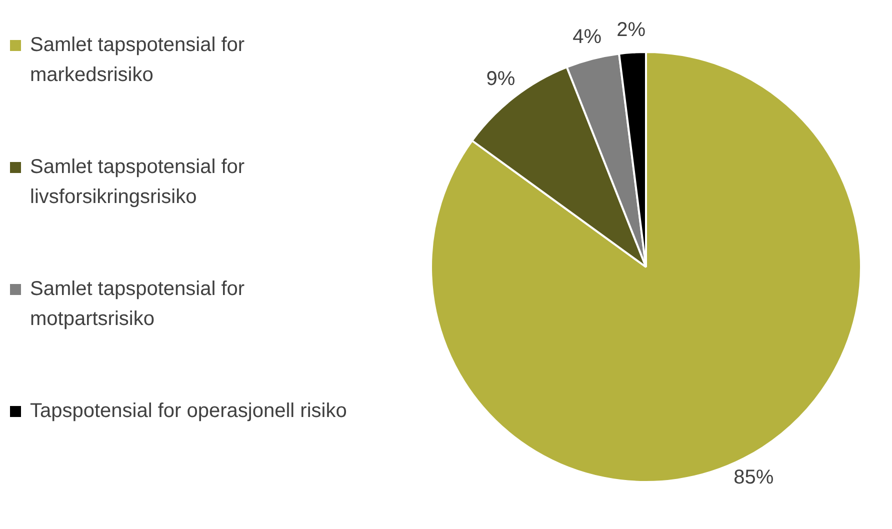  I want to click on data-label: 2%, so click(631, 29).